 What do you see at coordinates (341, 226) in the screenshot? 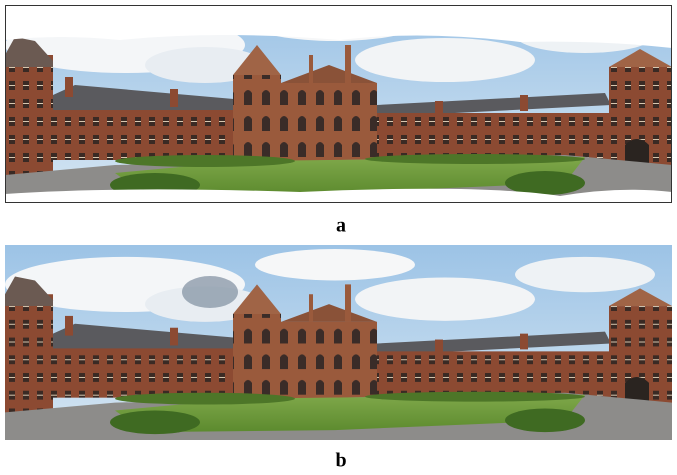
I see `panel-label: a` at bounding box center [341, 226].